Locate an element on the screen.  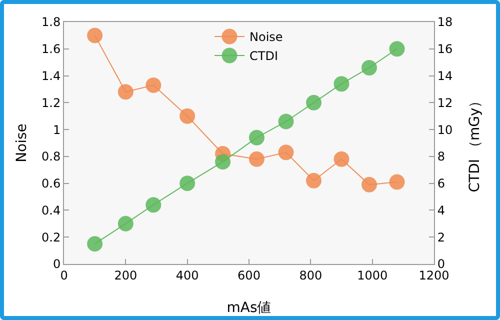
y2-tick-label: 18 is located at coordinates (445, 22).